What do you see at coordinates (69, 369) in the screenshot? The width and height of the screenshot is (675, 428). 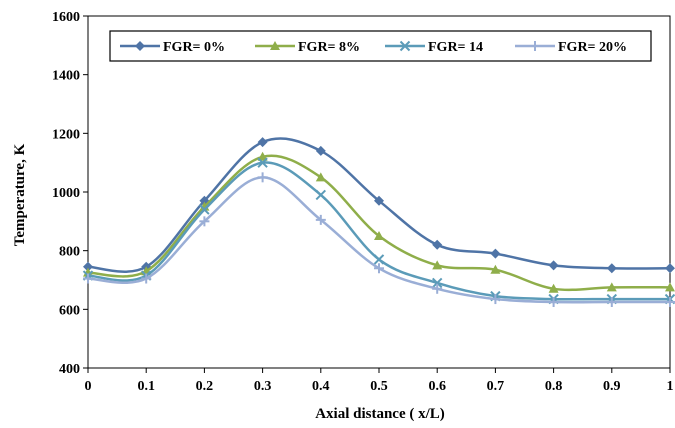 I see `y-tick-label: 400` at bounding box center [69, 369].